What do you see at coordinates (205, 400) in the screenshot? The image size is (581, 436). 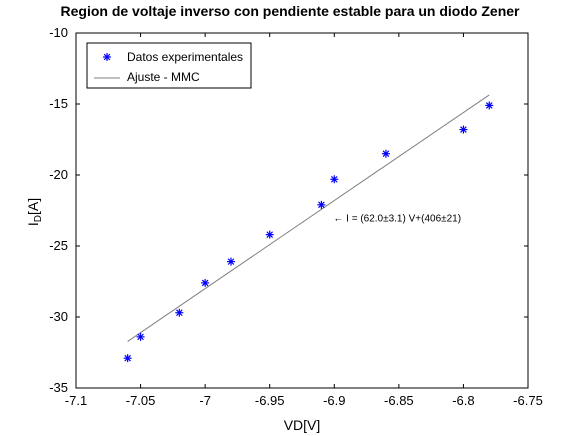 I see `x-tick-label: -7` at bounding box center [205, 400].